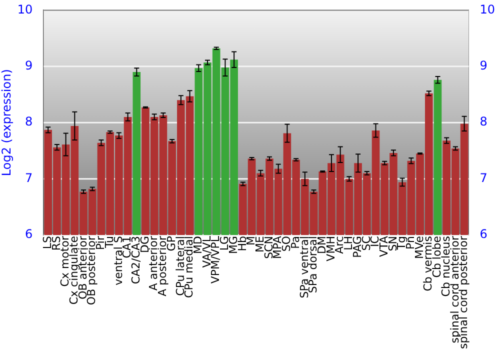 The height and width of the screenshot is (350, 500). Describe the element at coordinates (25, 9) in the screenshot. I see `y-tick-label: 10` at that location.